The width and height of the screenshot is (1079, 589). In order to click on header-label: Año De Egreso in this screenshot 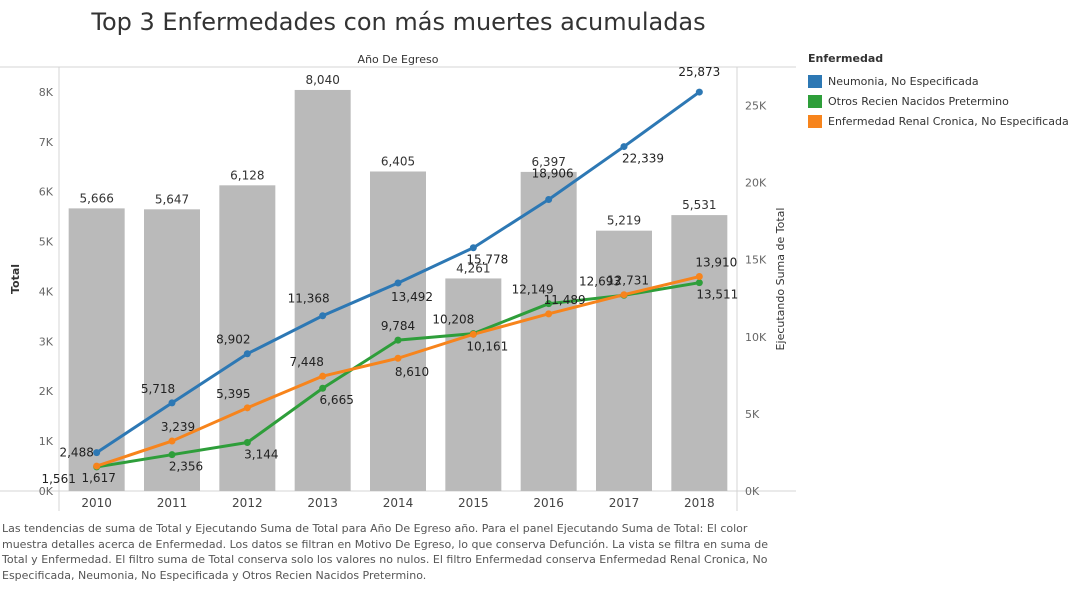, I will do `click(398, 59)`.